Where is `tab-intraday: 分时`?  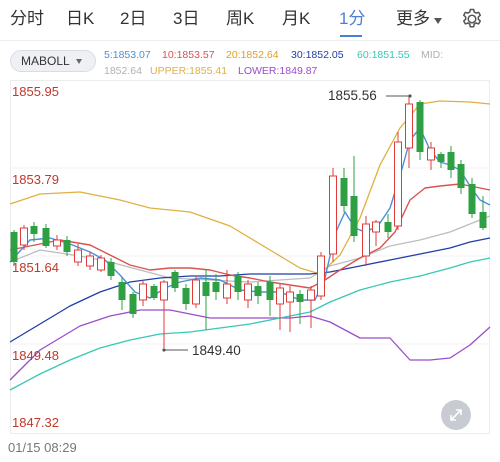
tab-intraday: 分时 is located at coordinates (27, 18).